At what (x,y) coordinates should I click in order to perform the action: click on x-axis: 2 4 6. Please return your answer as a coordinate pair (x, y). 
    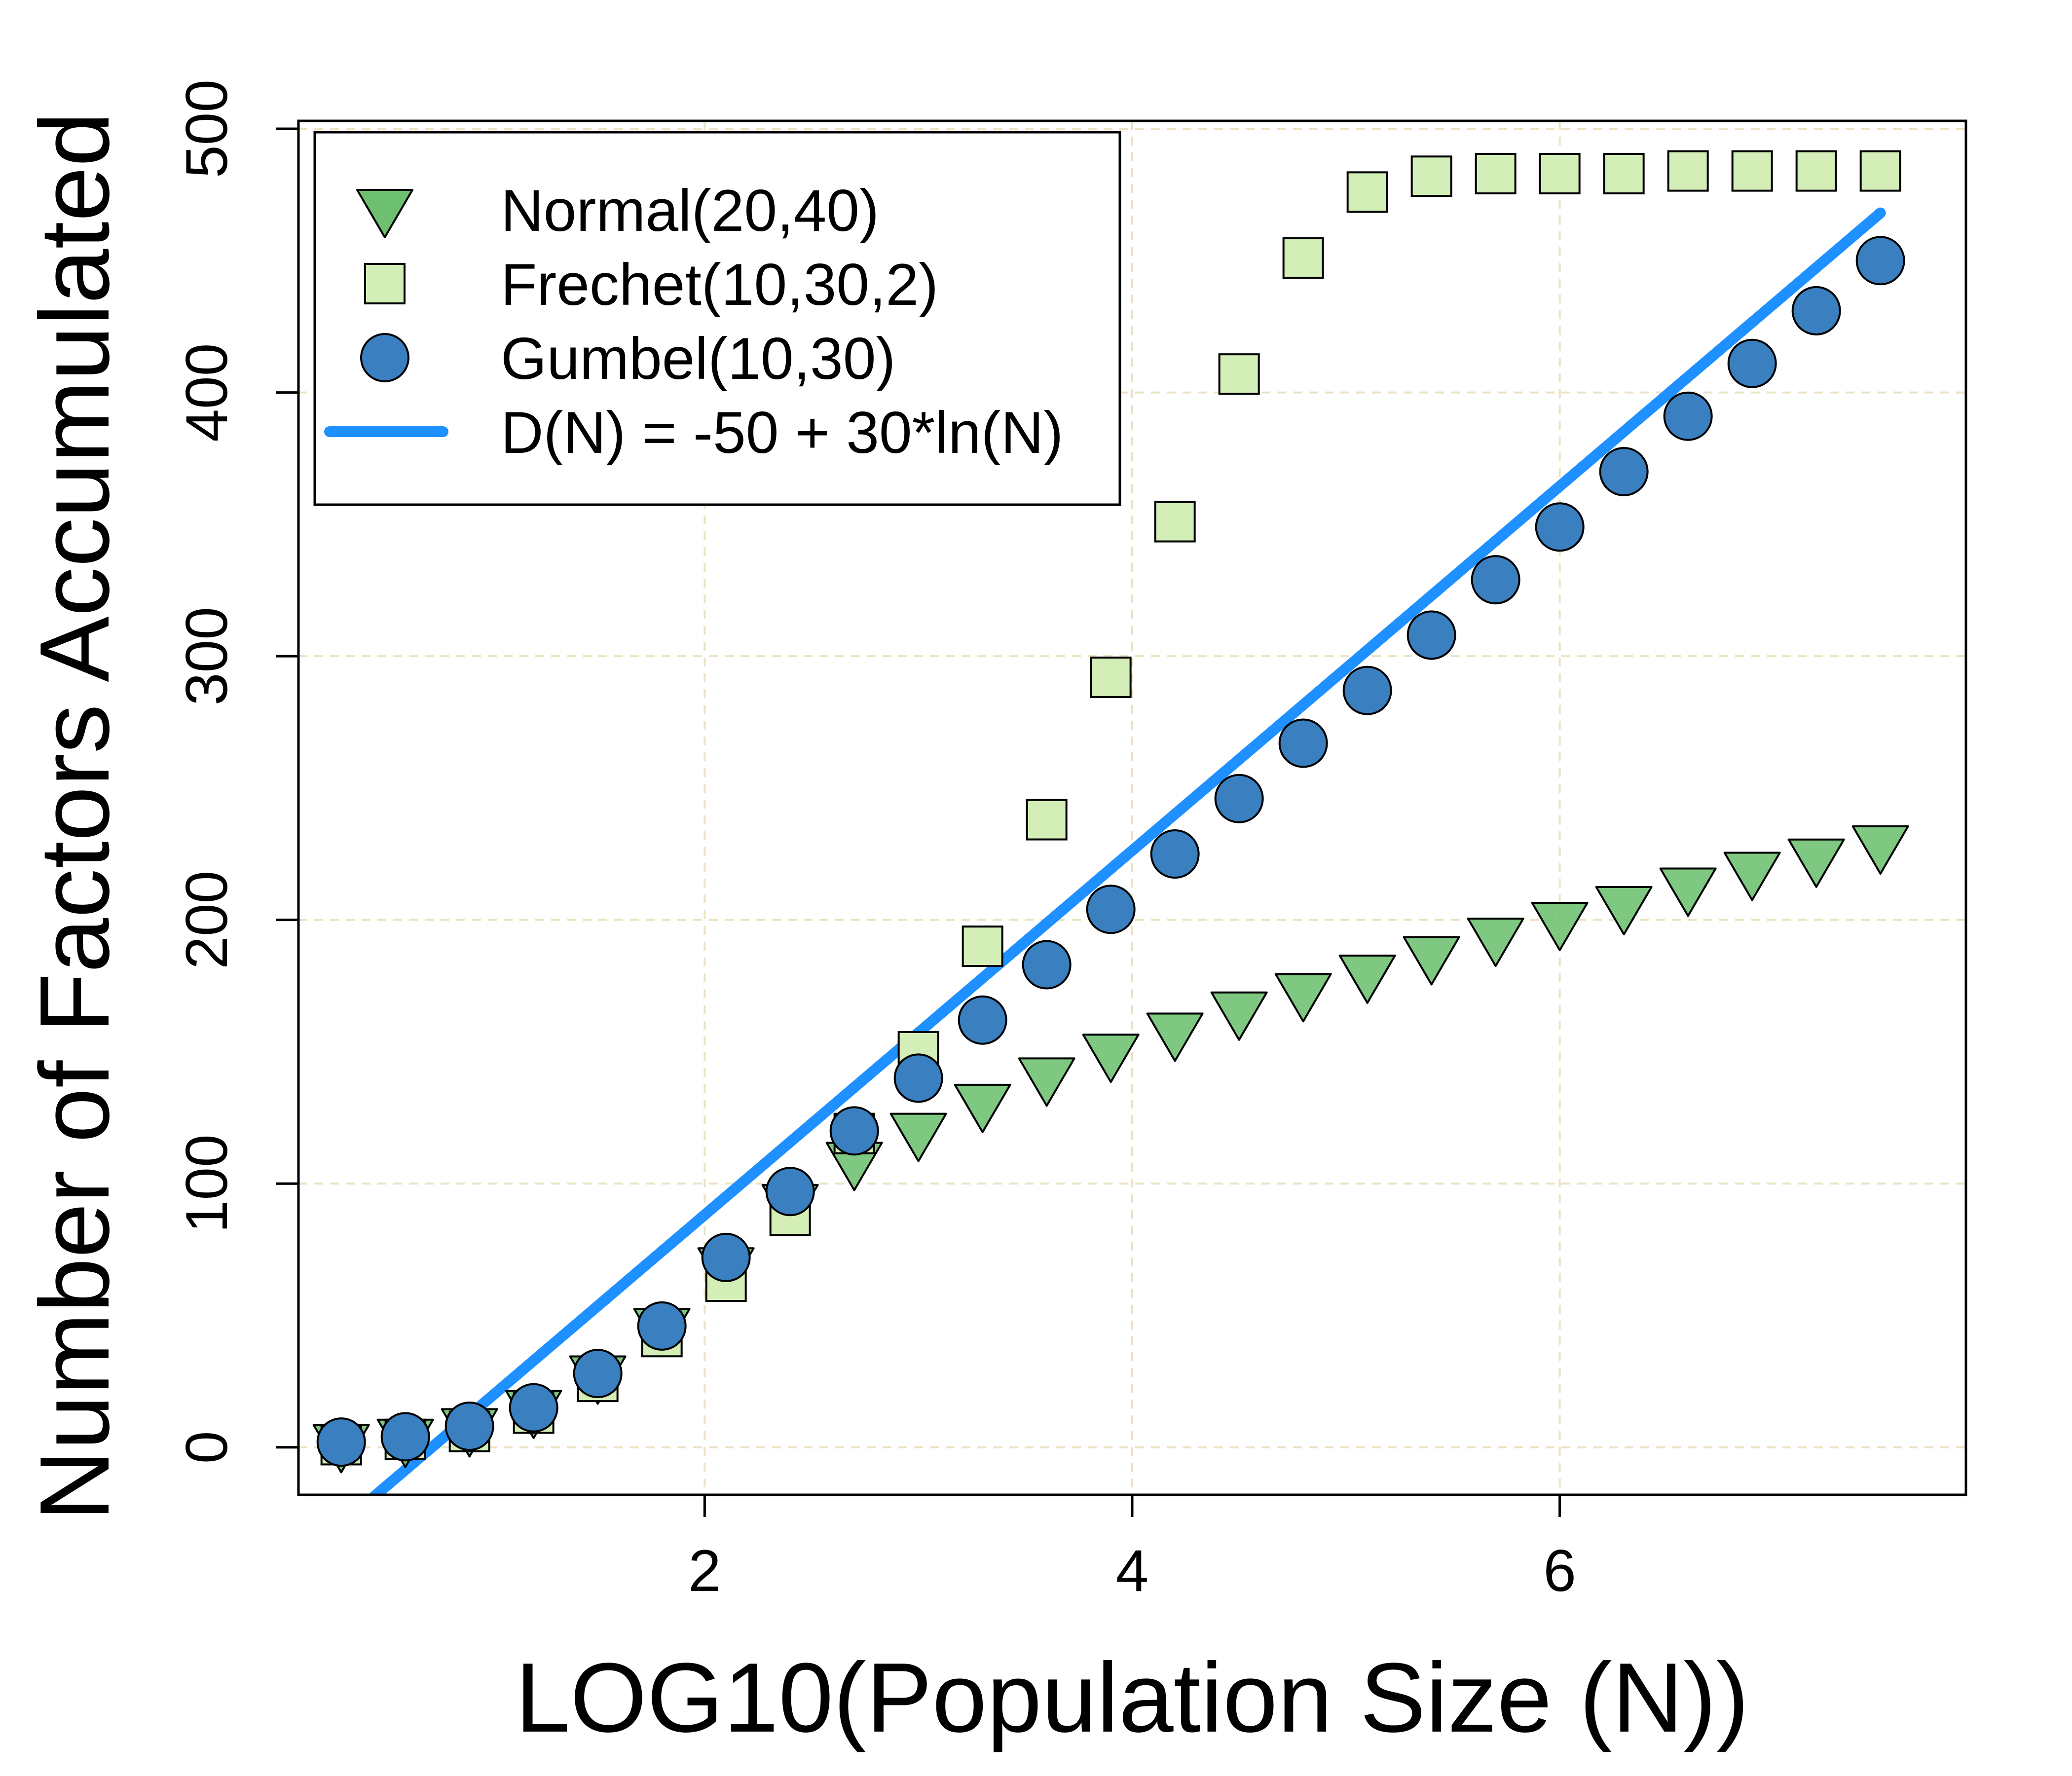
    Looking at the image, I should click on (1132, 1550).